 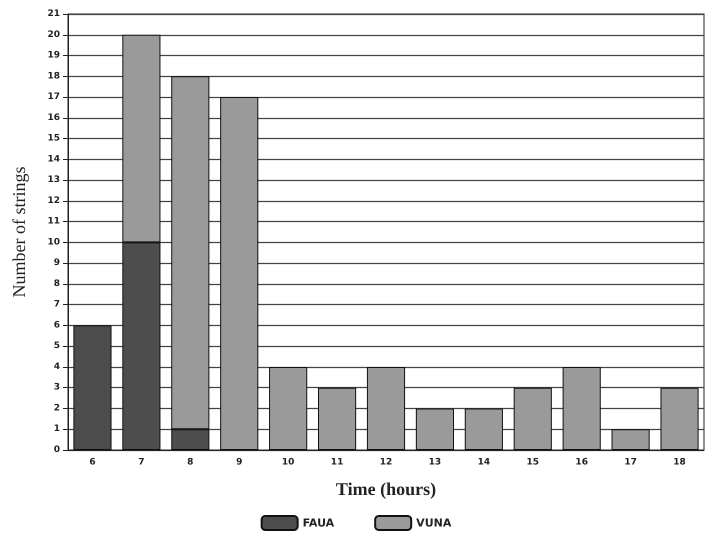 I want to click on y-tick-label: 1, so click(x=57, y=429).